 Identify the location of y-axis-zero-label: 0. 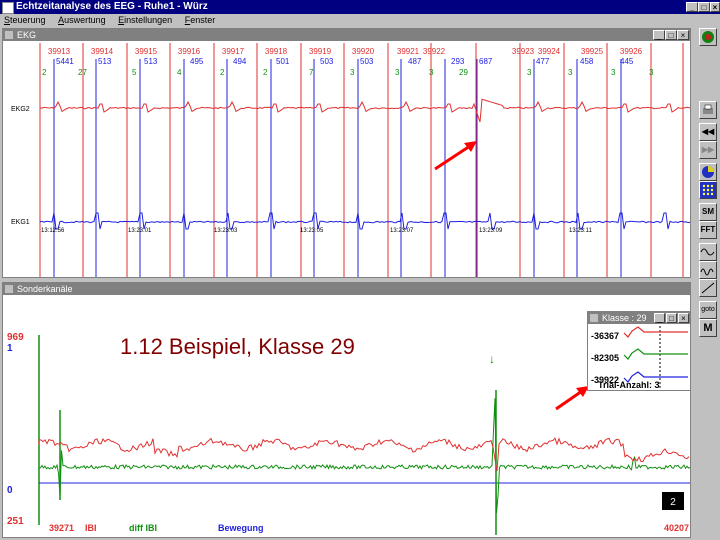
(10, 490).